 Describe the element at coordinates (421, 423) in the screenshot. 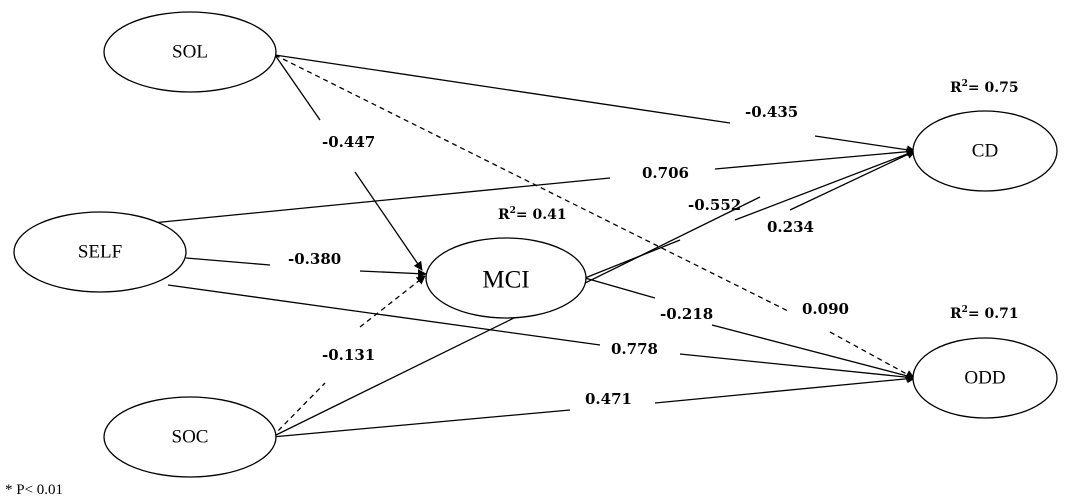

I see `edge-soc-odd` at that location.